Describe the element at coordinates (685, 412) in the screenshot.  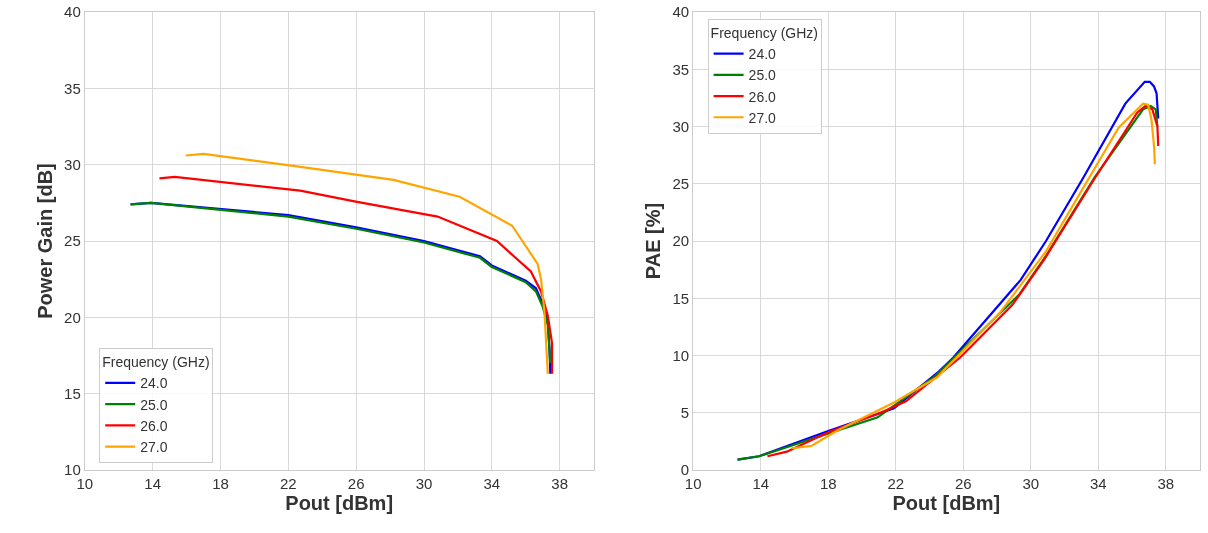
I see `y-tick-label: 5` at that location.